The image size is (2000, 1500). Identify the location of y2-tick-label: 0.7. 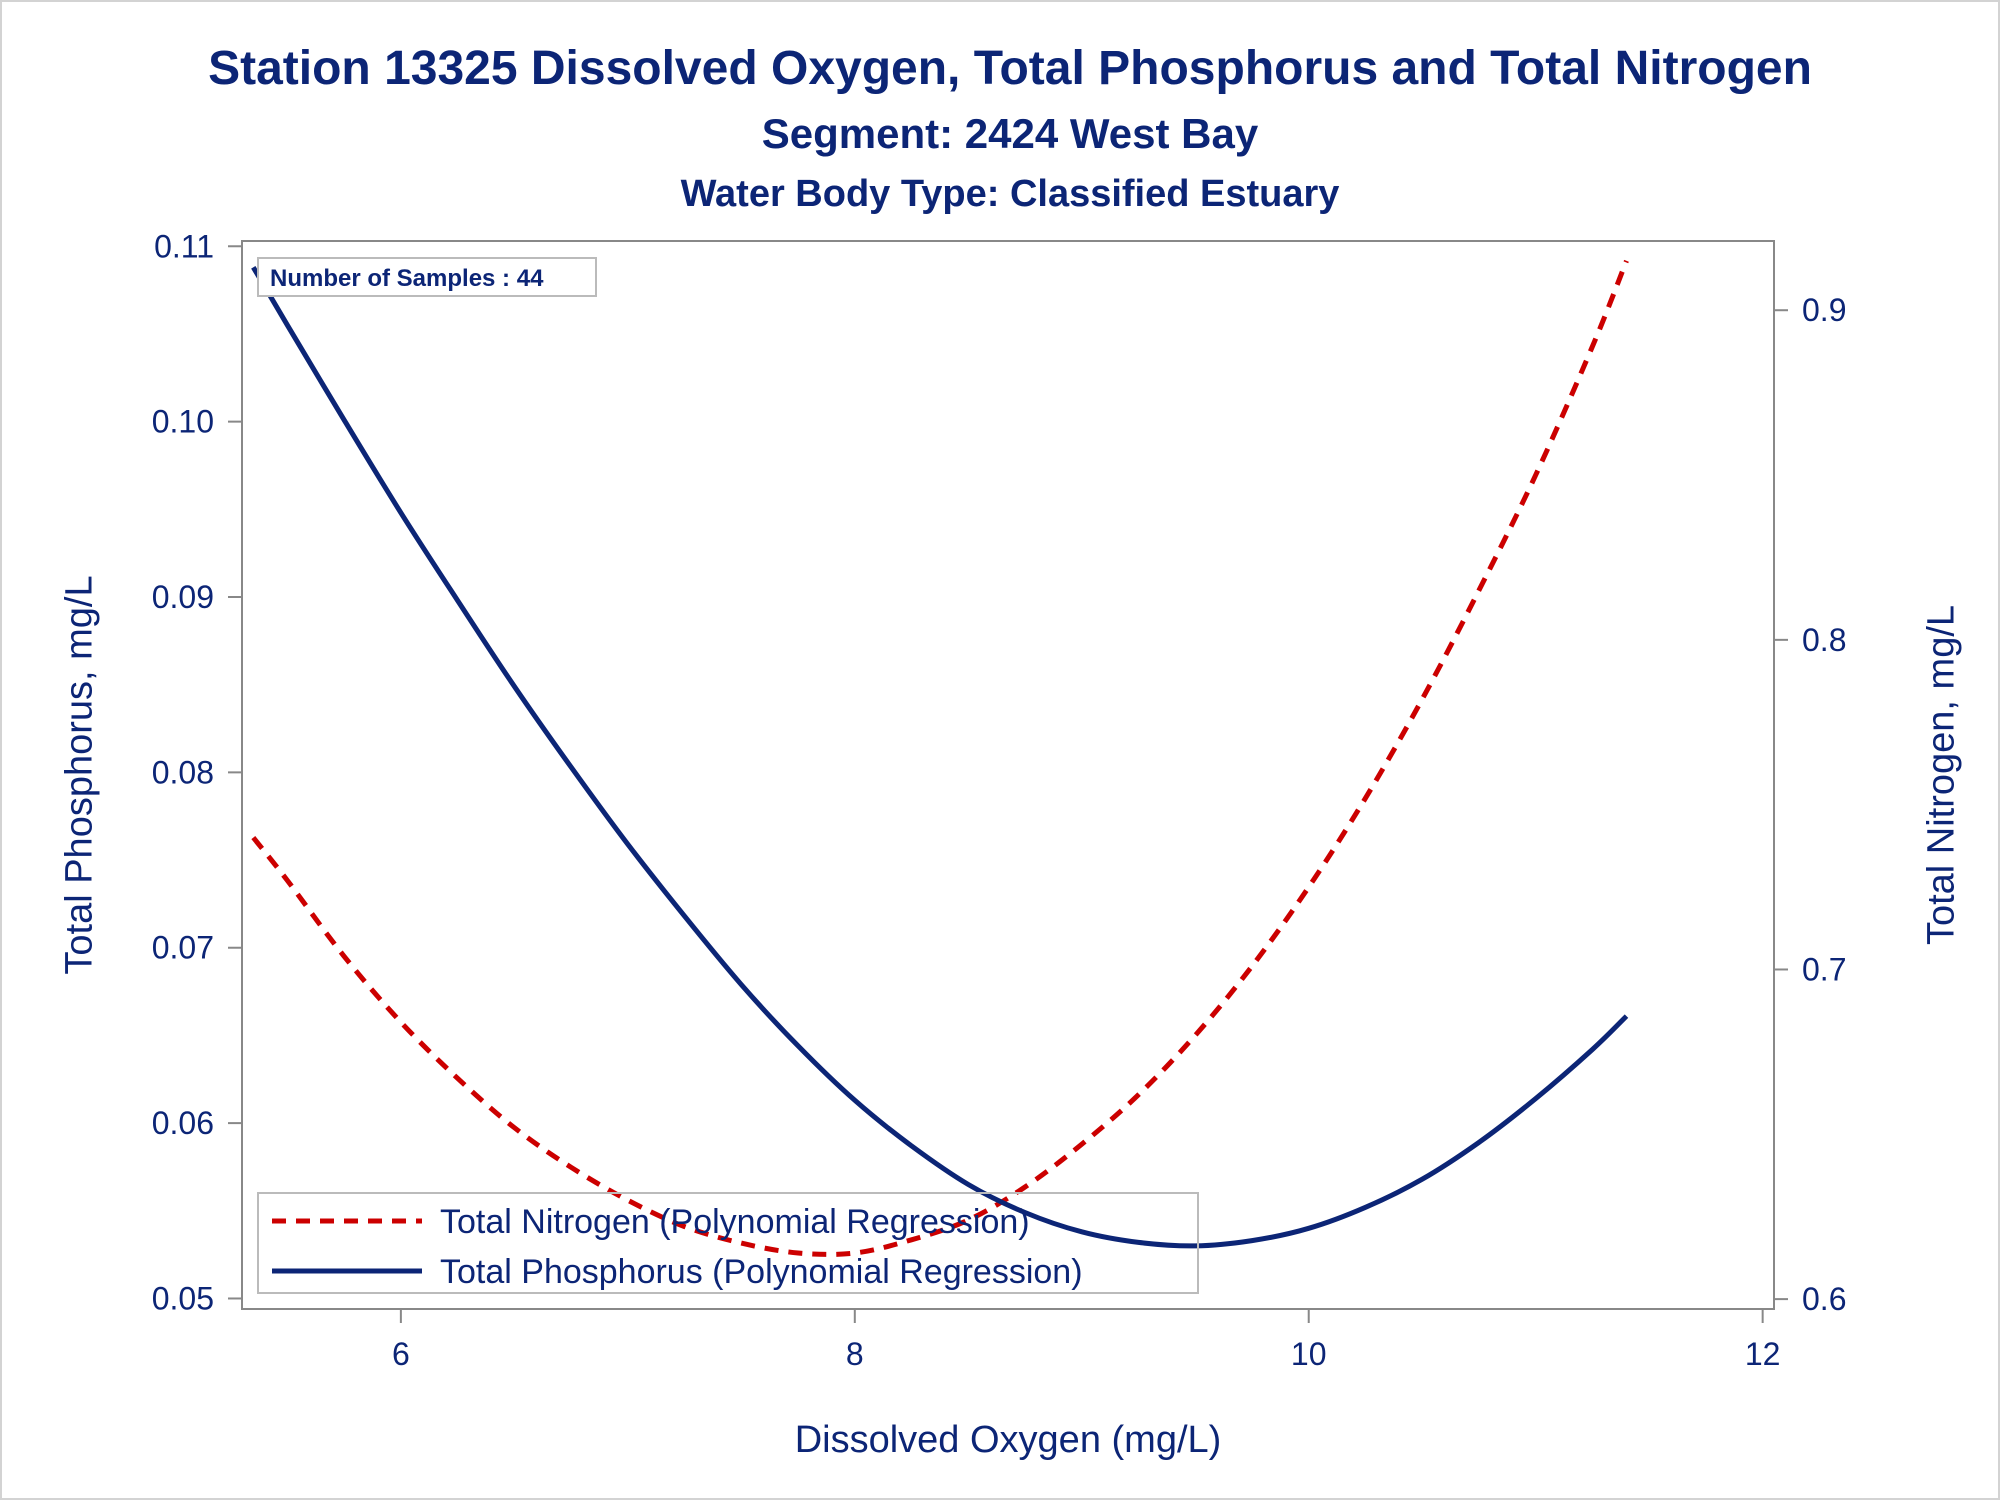
(1824, 969).